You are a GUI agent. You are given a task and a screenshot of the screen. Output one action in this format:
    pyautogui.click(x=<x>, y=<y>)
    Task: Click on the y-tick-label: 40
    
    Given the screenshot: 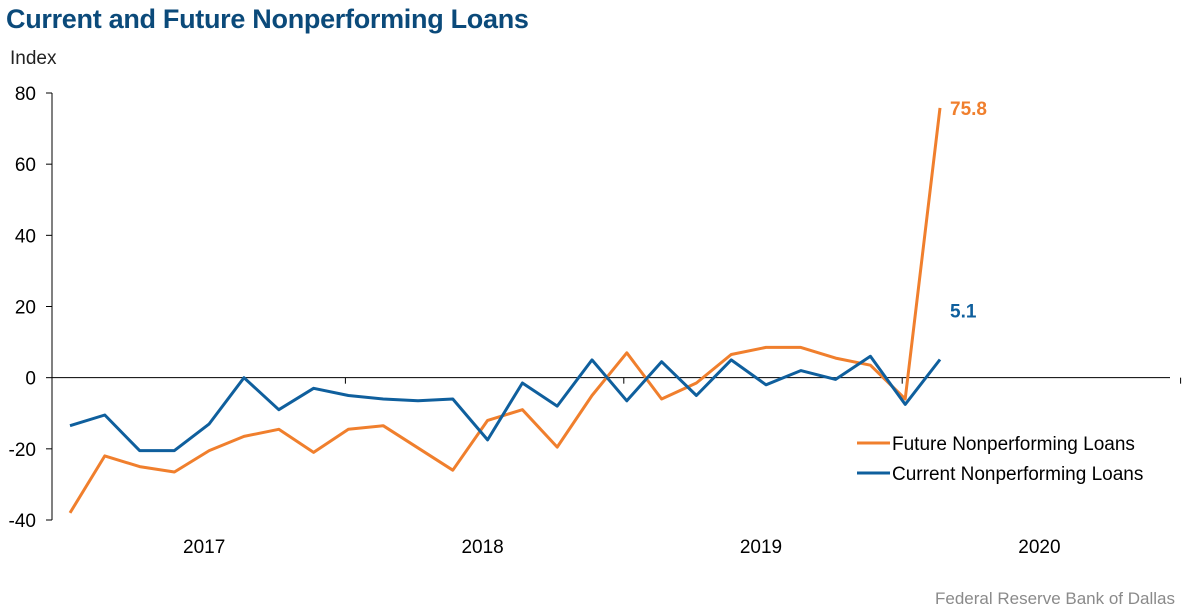 What is the action you would take?
    pyautogui.click(x=25, y=236)
    